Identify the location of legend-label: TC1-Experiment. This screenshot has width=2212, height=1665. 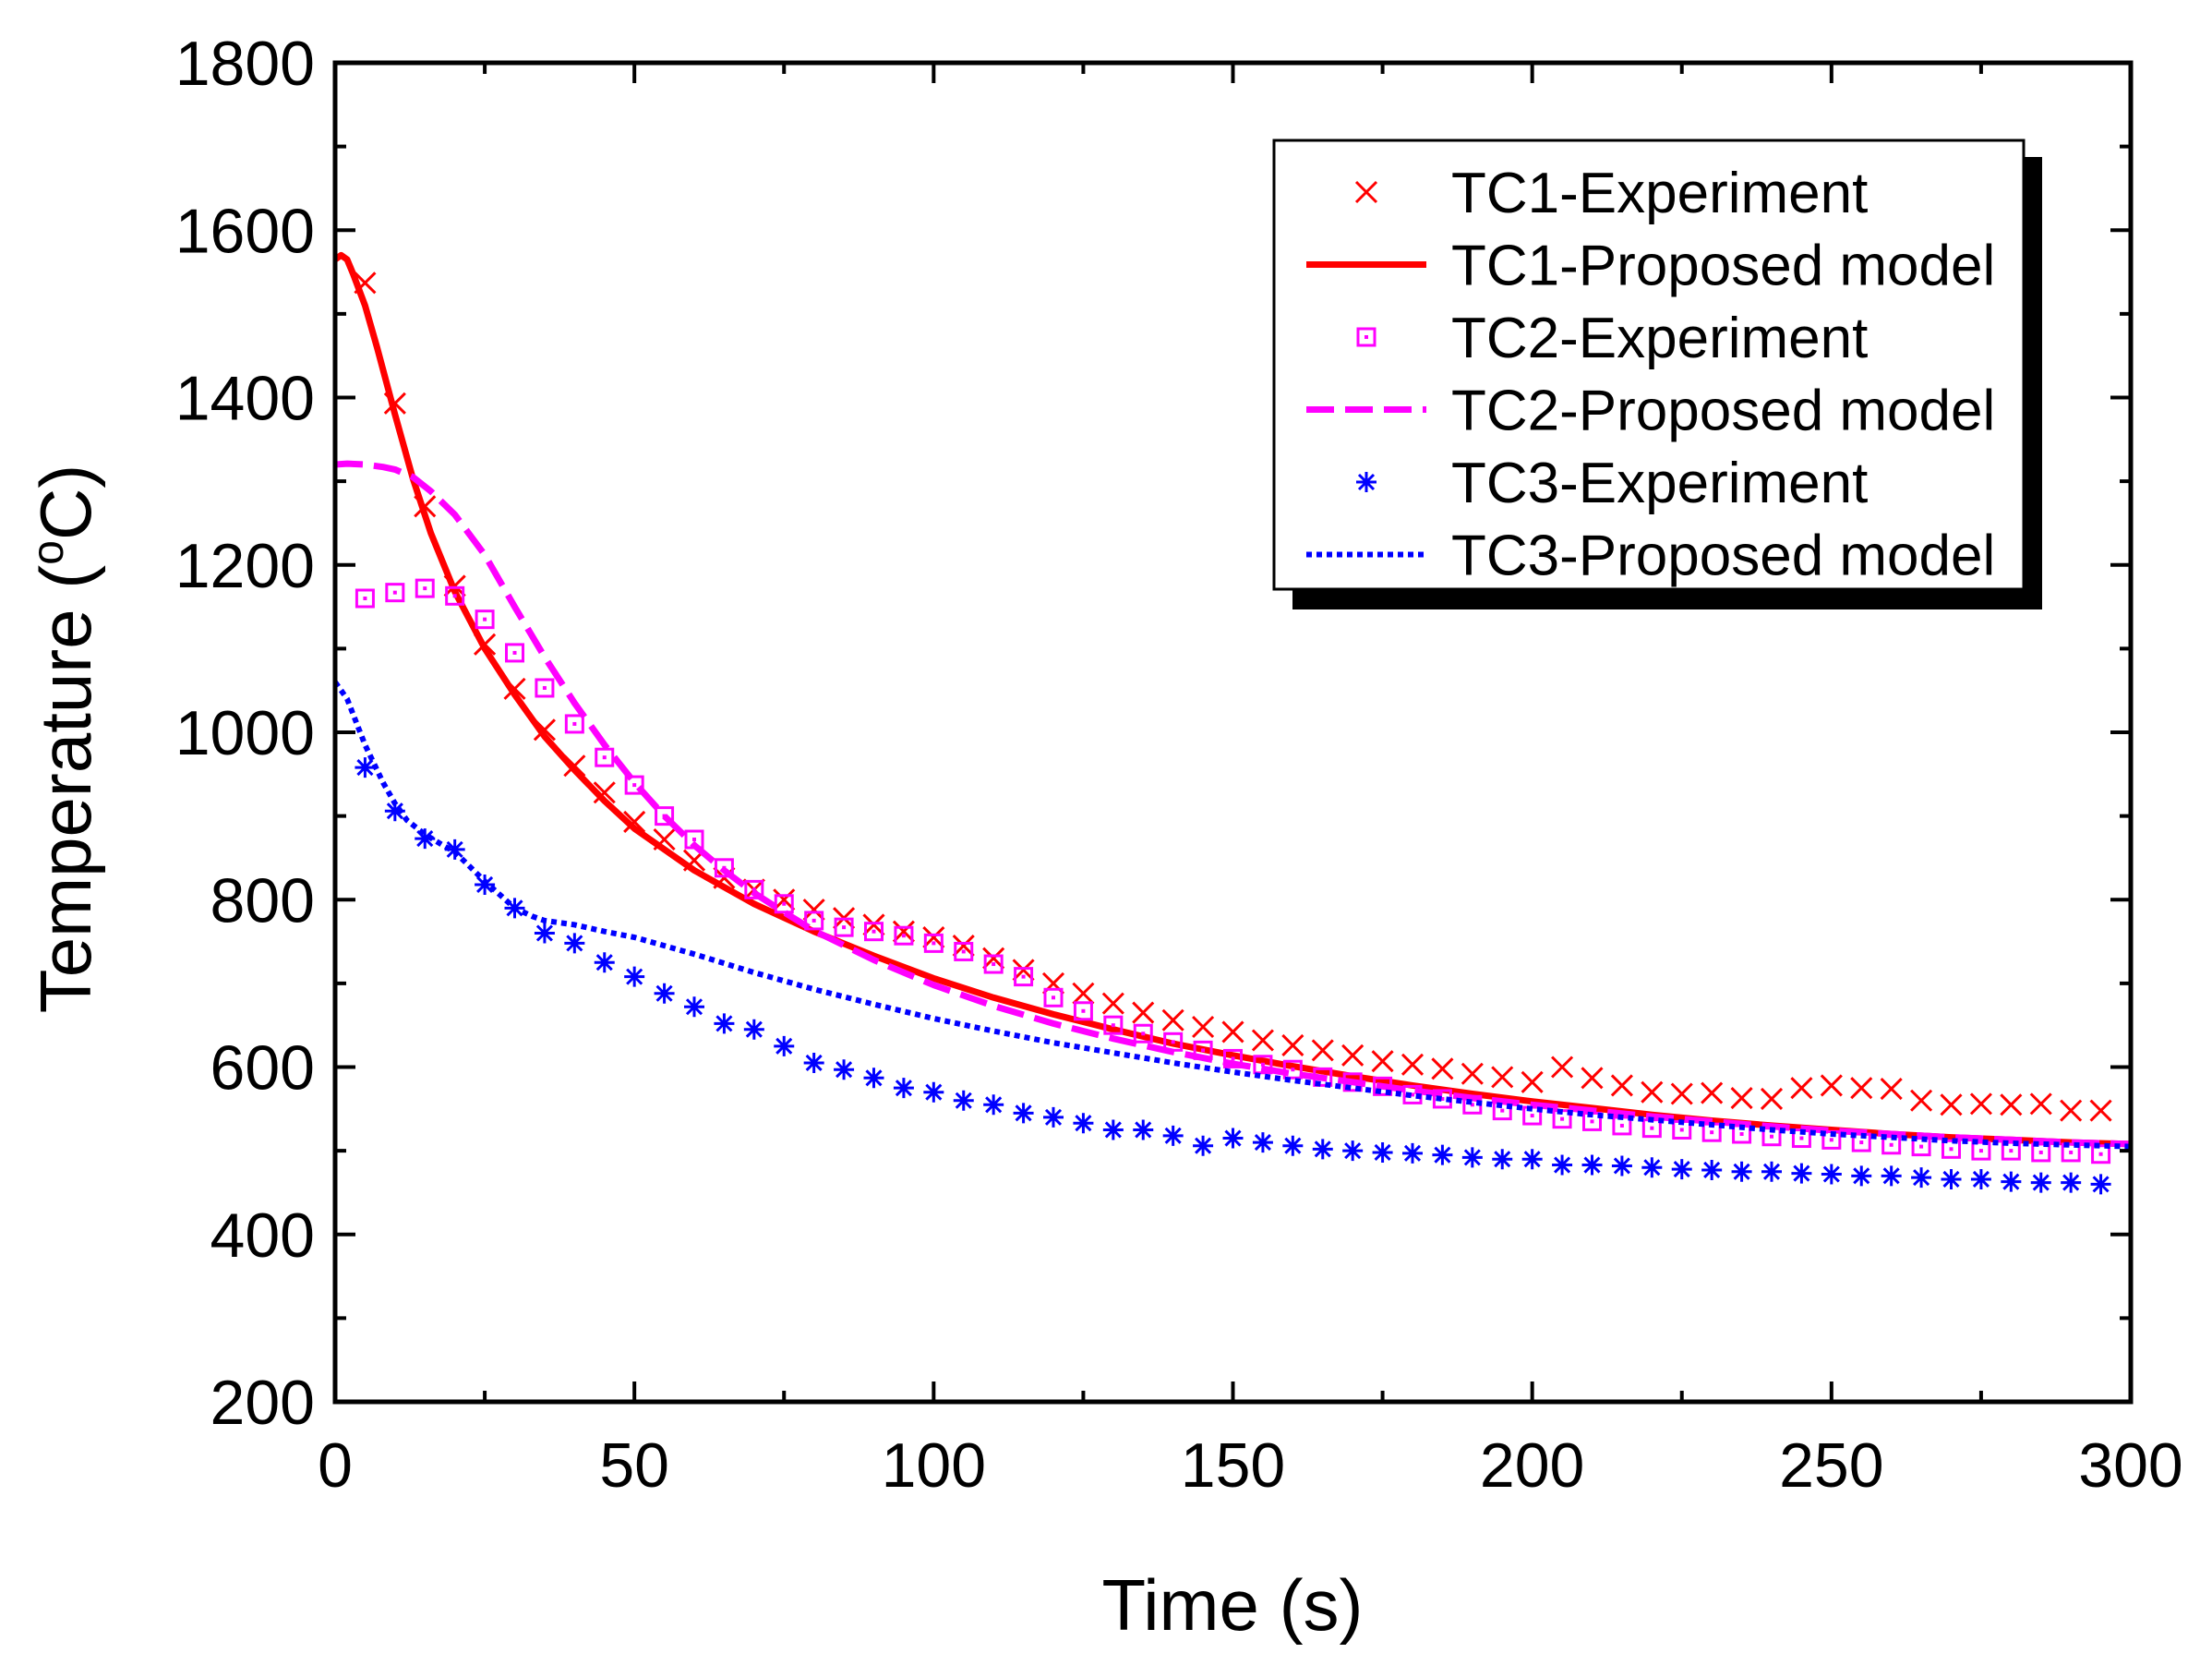
(1659, 193).